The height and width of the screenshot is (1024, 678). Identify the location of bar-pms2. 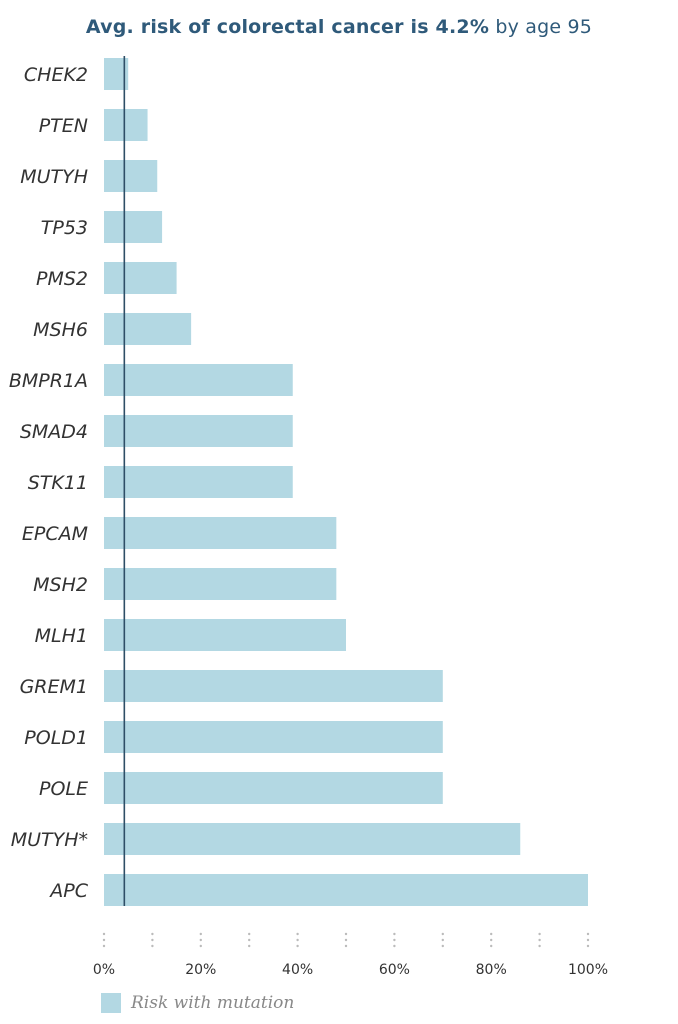
(140, 278).